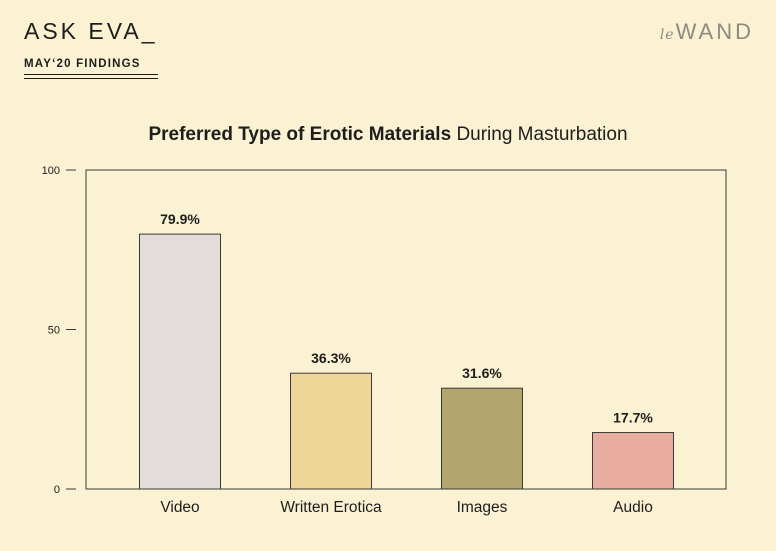  I want to click on y-tick-label: 0, so click(57, 490).